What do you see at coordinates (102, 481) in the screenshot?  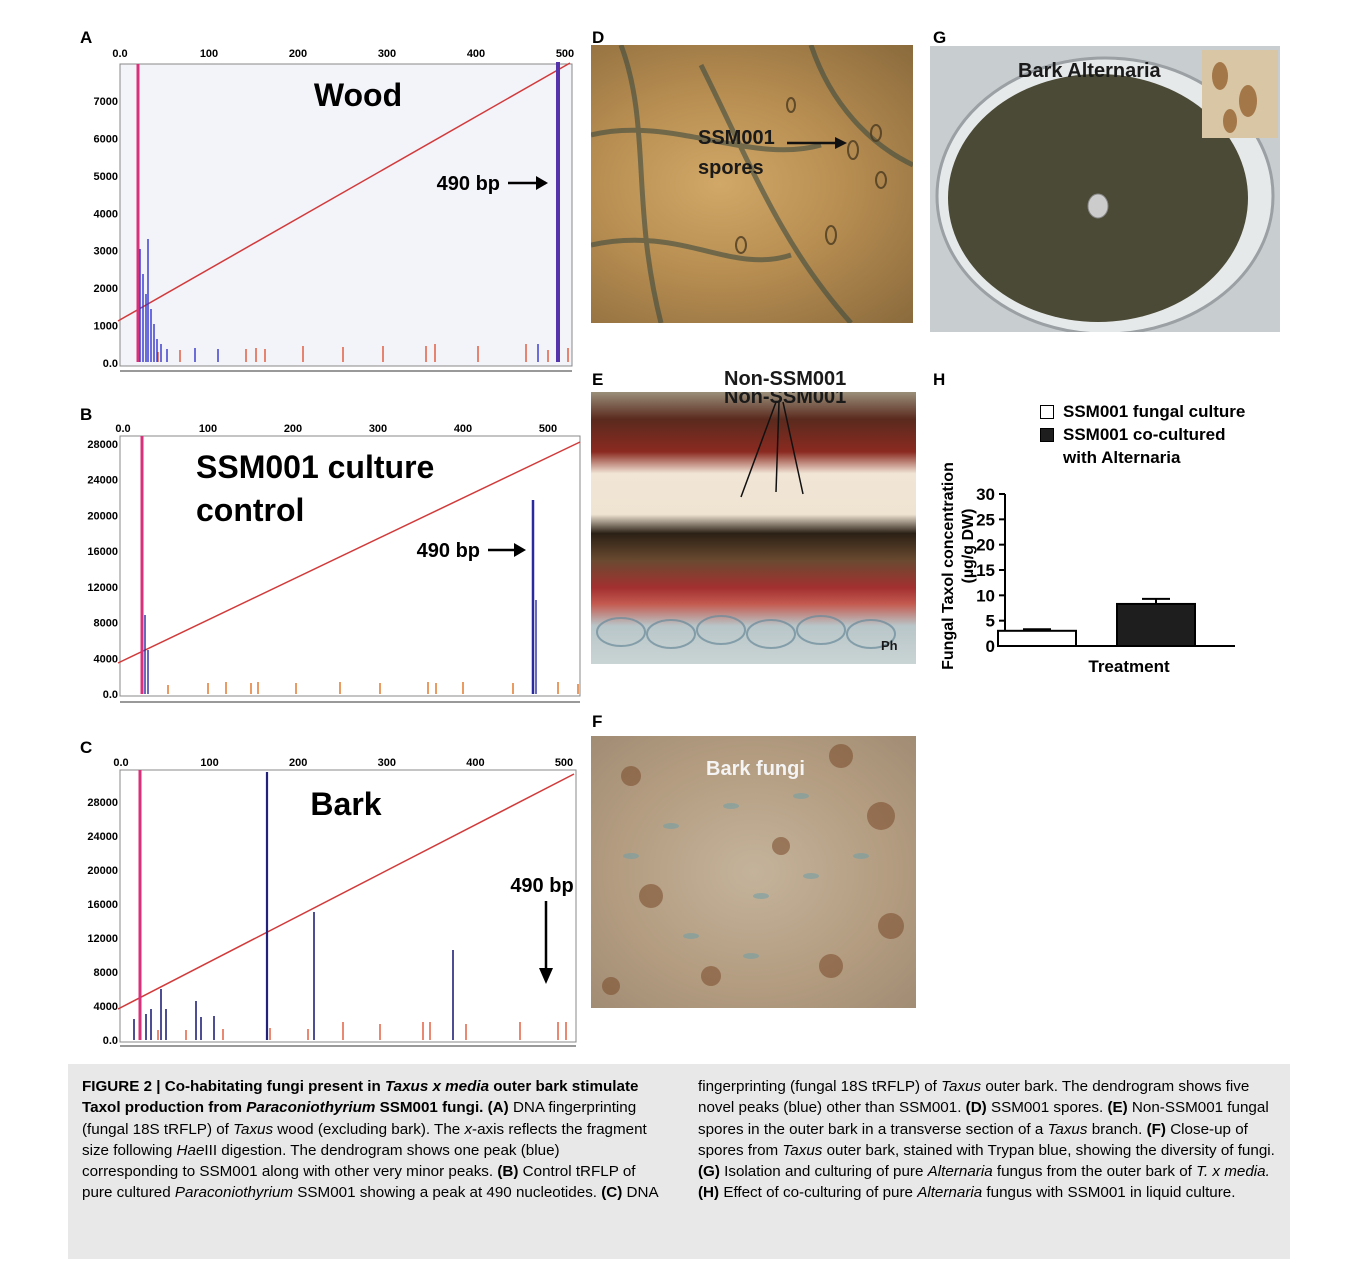 I see `y-tick-label-b: 24000` at bounding box center [102, 481].